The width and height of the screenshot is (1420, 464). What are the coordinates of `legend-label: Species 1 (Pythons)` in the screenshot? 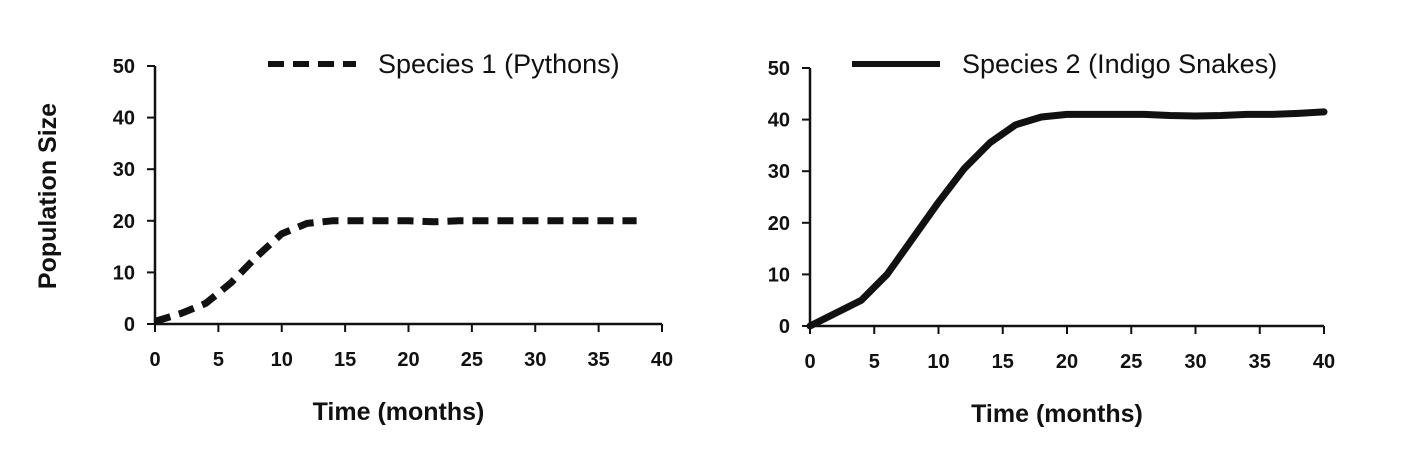 It's located at (499, 64).